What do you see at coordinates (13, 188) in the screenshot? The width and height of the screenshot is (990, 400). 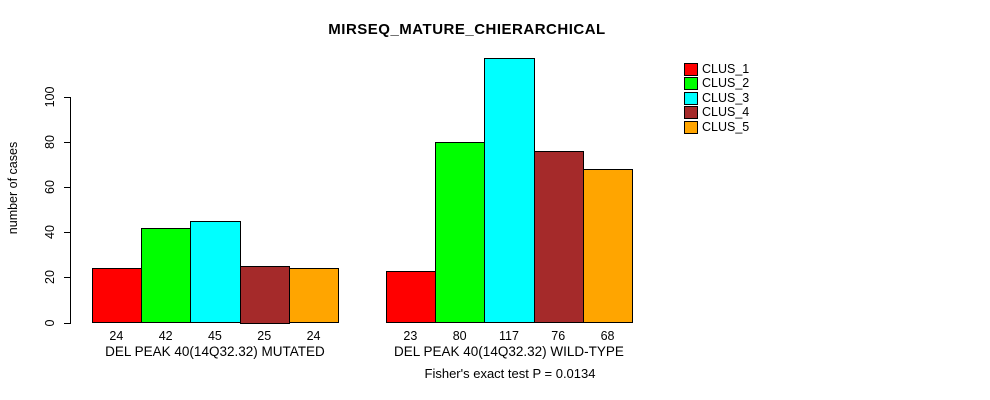 I see `y-axis-title: number of cases` at bounding box center [13, 188].